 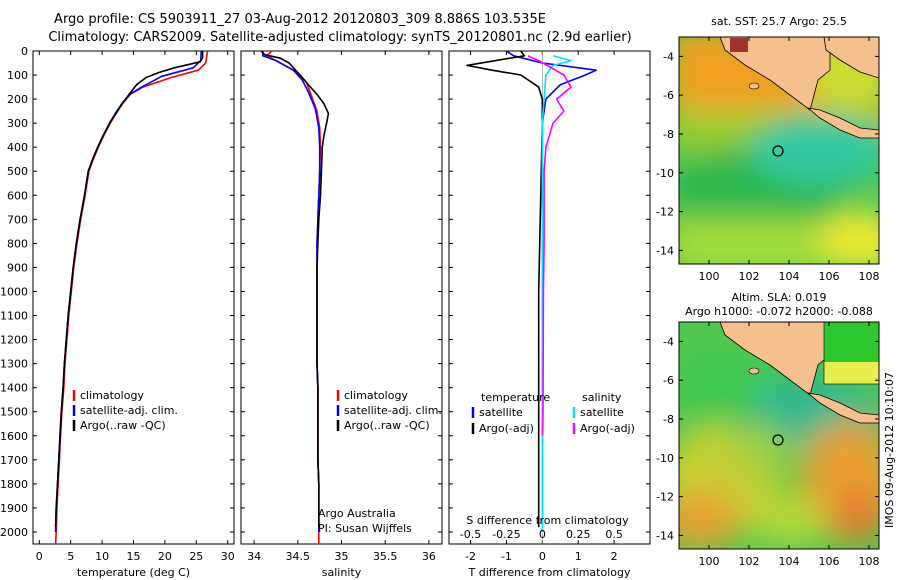 I want to click on temperature-ytick-label: 700, so click(x=17, y=219).